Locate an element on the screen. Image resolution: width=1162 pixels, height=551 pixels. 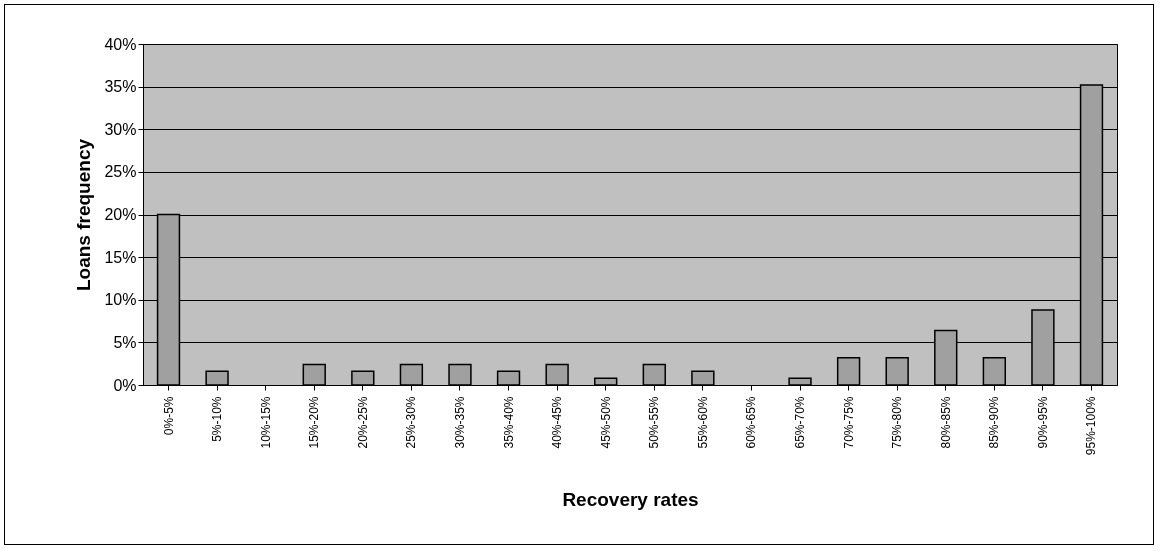
x-tick-label: 65%-70% is located at coordinates (800, 422).